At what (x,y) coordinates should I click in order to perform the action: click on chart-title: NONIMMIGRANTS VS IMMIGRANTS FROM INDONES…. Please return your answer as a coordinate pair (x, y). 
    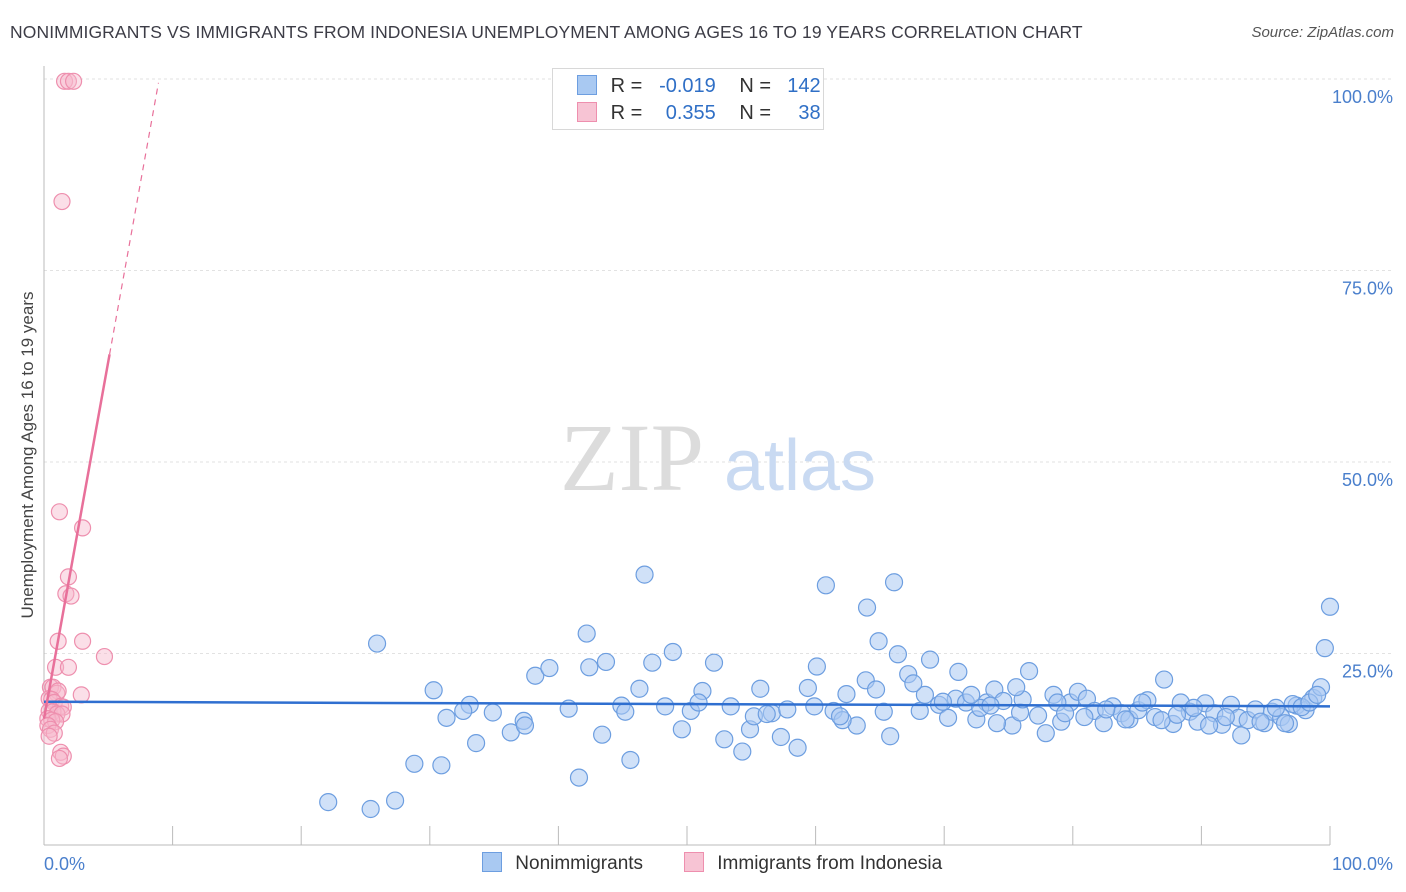
    Looking at the image, I should click on (546, 32).